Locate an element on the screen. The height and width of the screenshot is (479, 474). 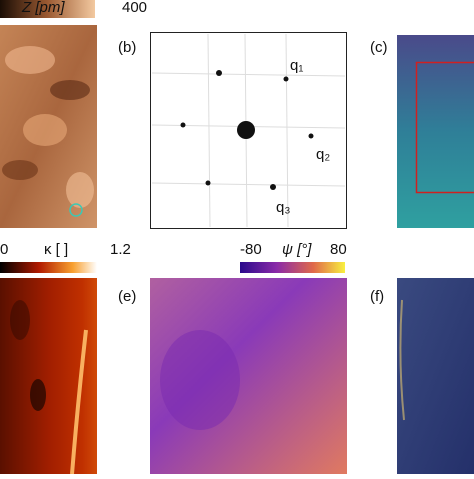
image-features is located at coordinates (200, 380).